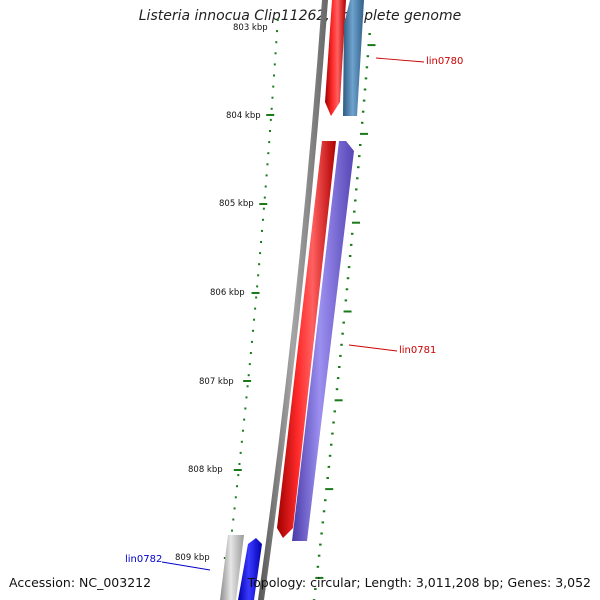 The height and width of the screenshot is (600, 600). Describe the element at coordinates (232, 567) in the screenshot. I see `gene-lin0782-gray` at that location.